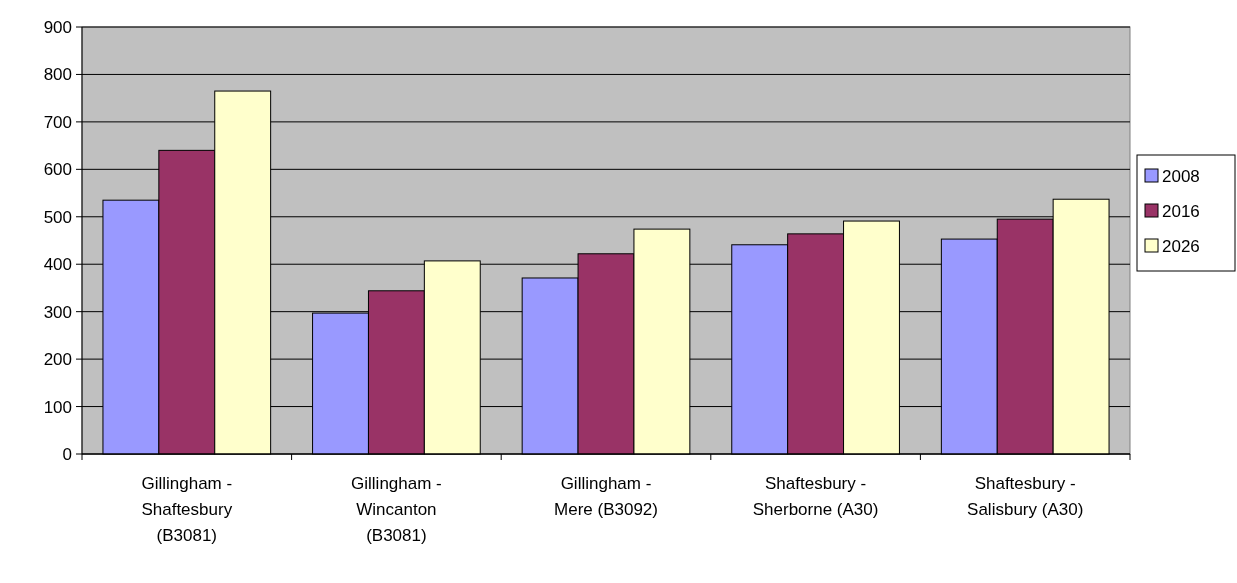  What do you see at coordinates (1181, 211) in the screenshot?
I see `legend-label: 2016` at bounding box center [1181, 211].